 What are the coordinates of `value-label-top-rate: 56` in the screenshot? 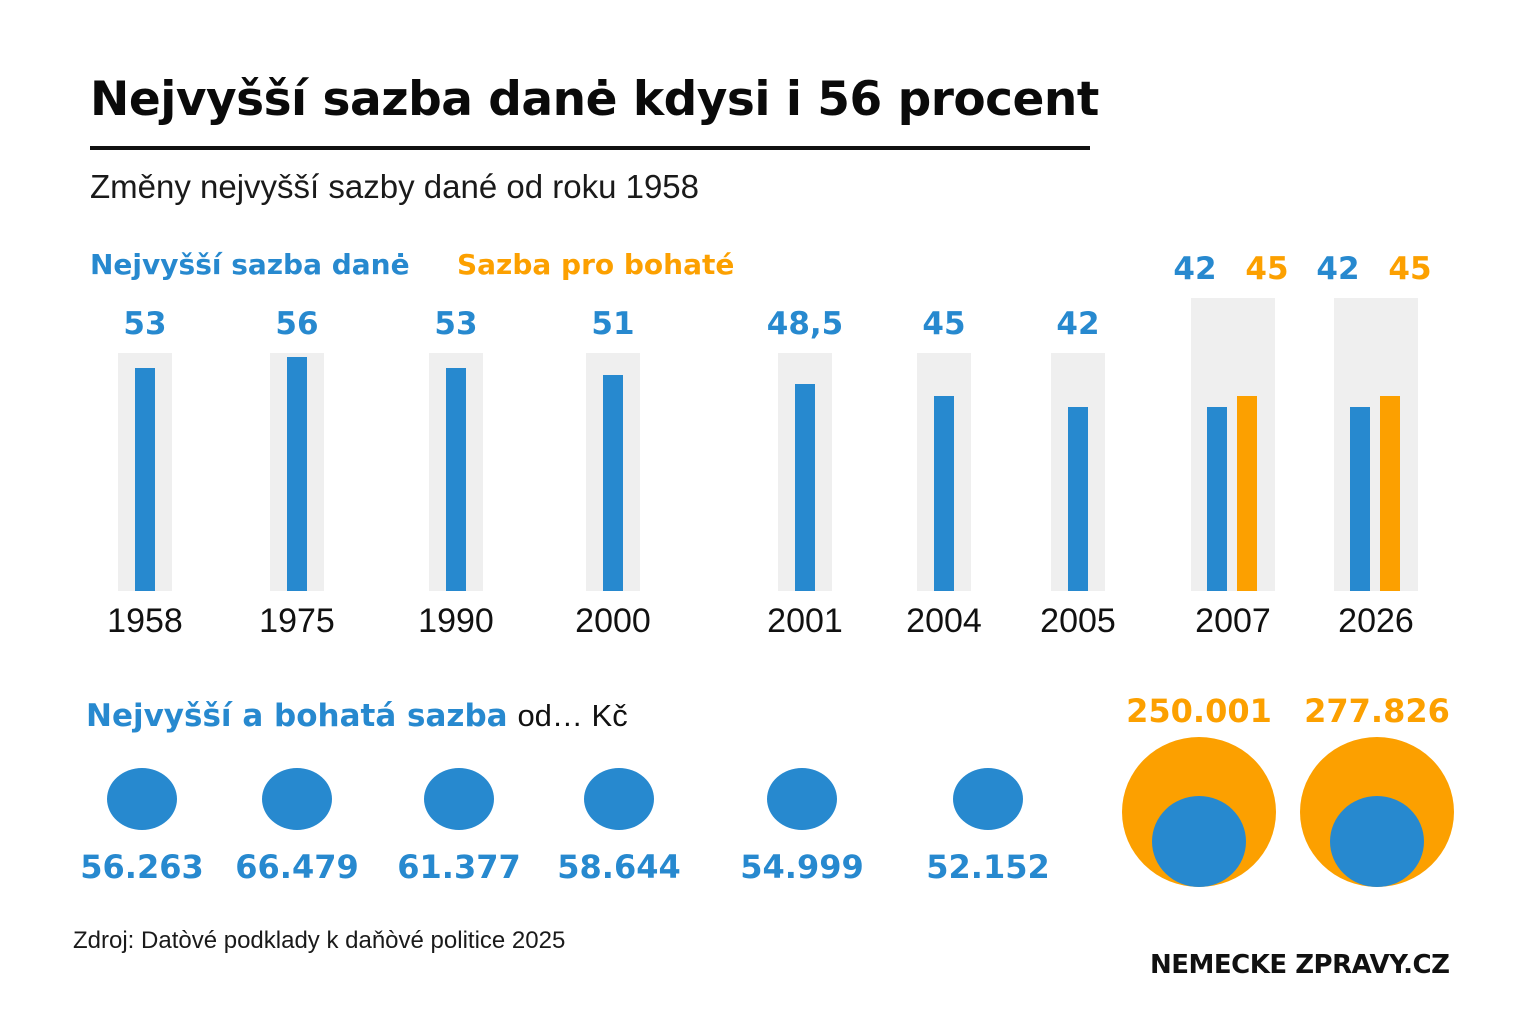 It's located at (297, 324).